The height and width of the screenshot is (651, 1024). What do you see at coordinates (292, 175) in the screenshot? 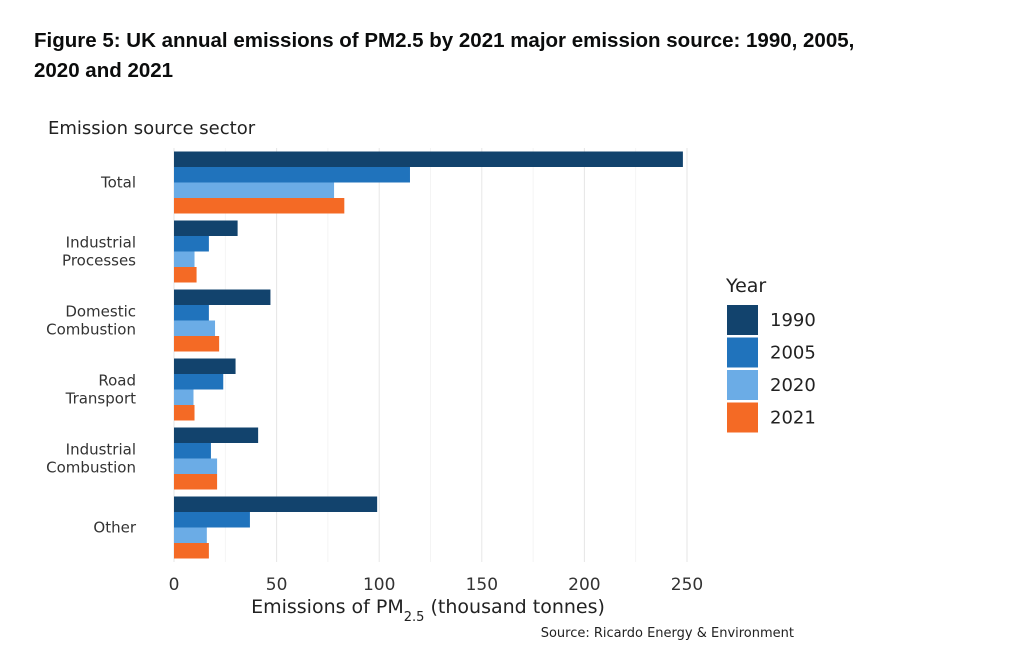
I see `bar-2005-total` at bounding box center [292, 175].